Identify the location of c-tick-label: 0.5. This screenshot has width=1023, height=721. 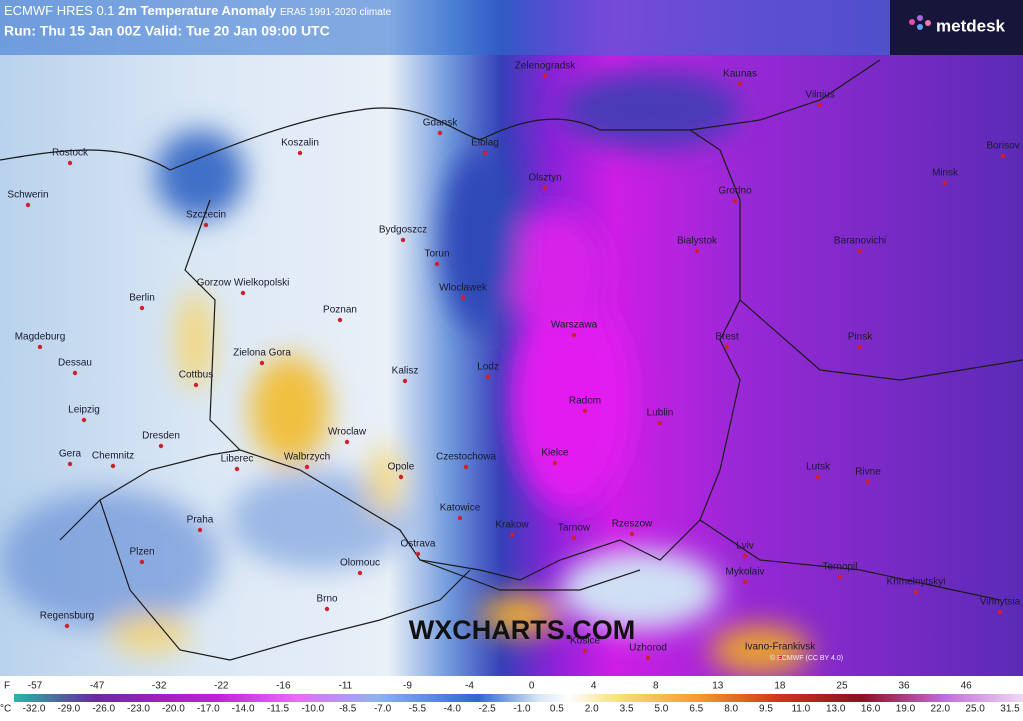
(557, 709).